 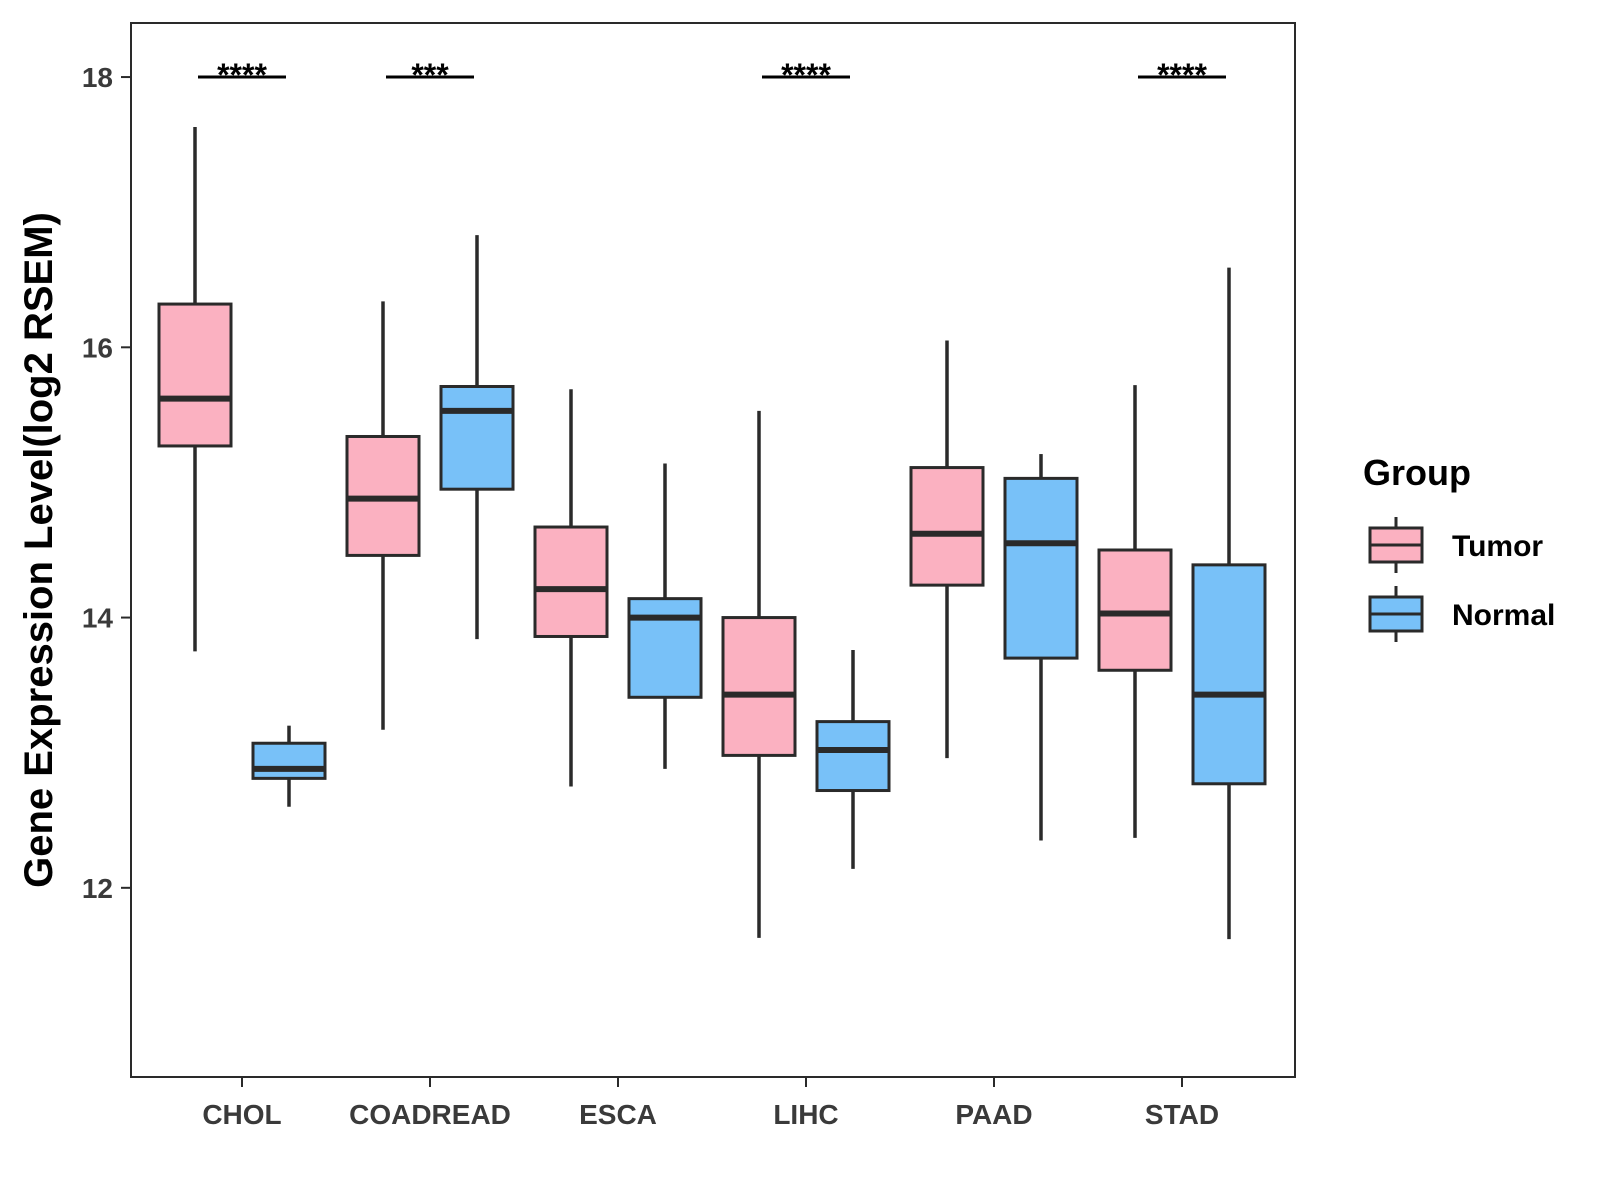 What do you see at coordinates (97, 77) in the screenshot?
I see `y-tick-label: 18` at bounding box center [97, 77].